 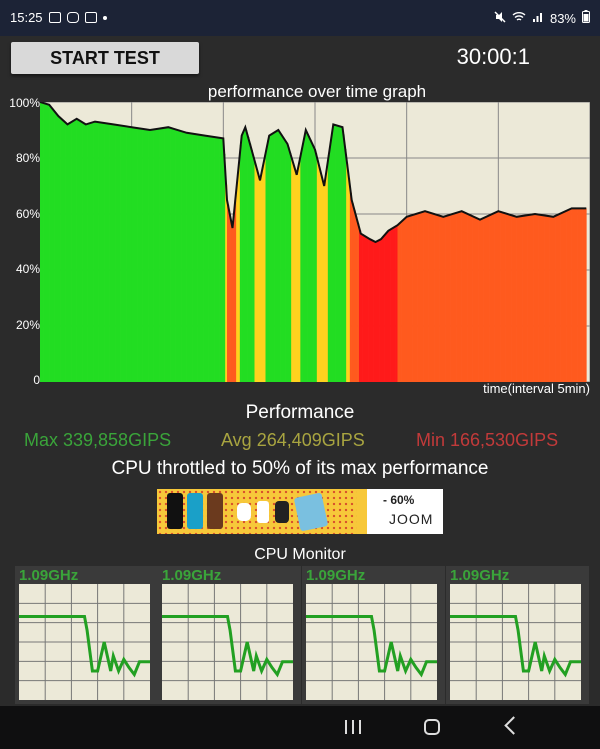 What do you see at coordinates (487, 440) in the screenshot?
I see `perf-min: Min 166,530GIPS` at bounding box center [487, 440].